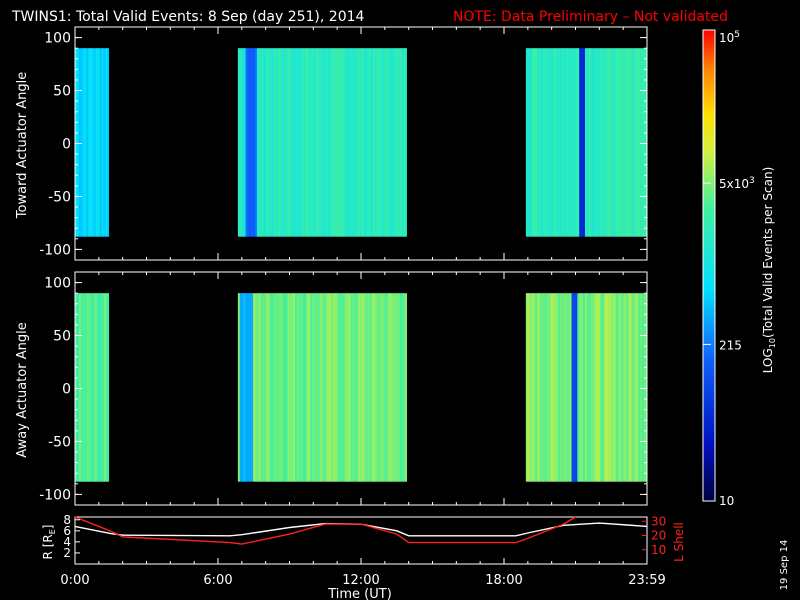 Image resolution: width=800 pixels, height=600 pixels. I want to click on colorbar-tick-label: 5x10³, so click(737, 183).